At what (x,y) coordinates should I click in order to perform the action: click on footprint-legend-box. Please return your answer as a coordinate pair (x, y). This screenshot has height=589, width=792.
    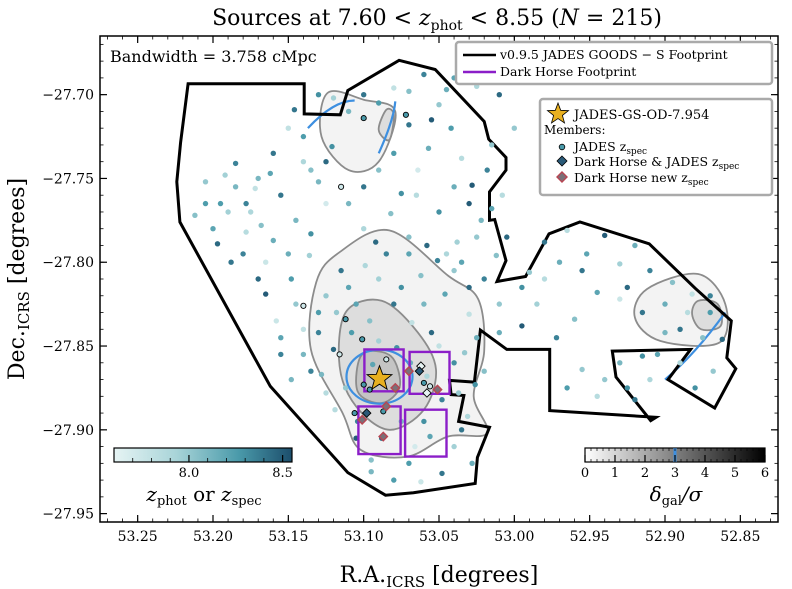
    Looking at the image, I should click on (614, 63).